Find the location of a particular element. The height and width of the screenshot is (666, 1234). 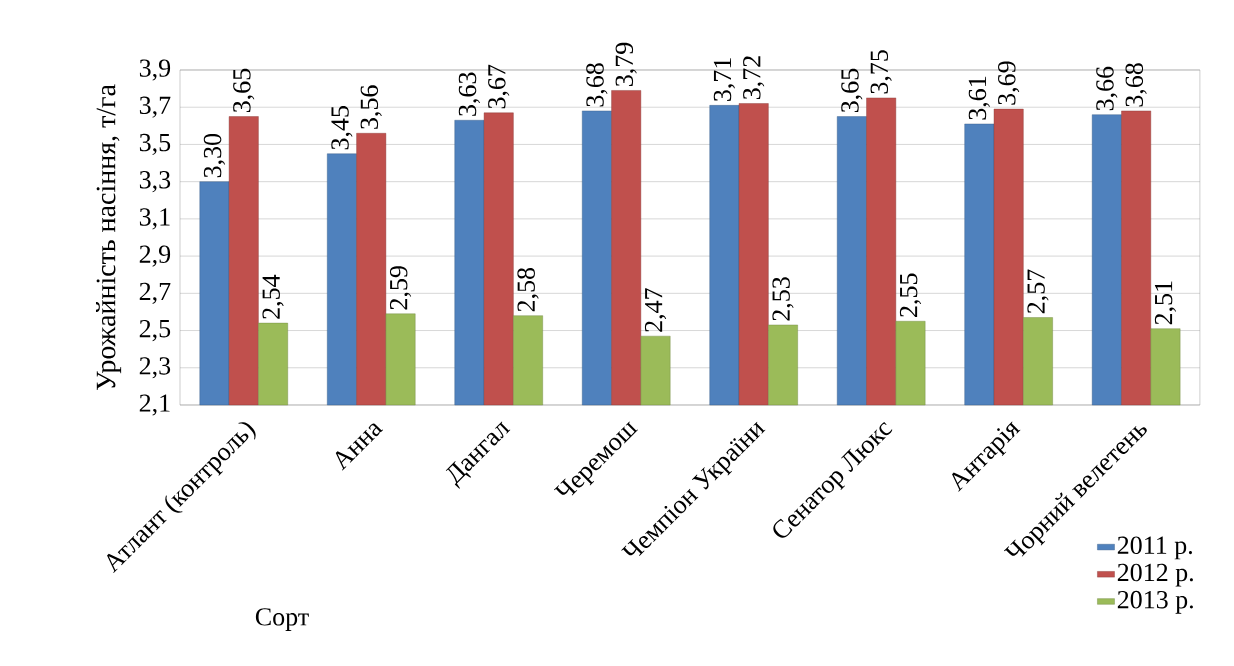

data-label: 3,30 is located at coordinates (214, 155).